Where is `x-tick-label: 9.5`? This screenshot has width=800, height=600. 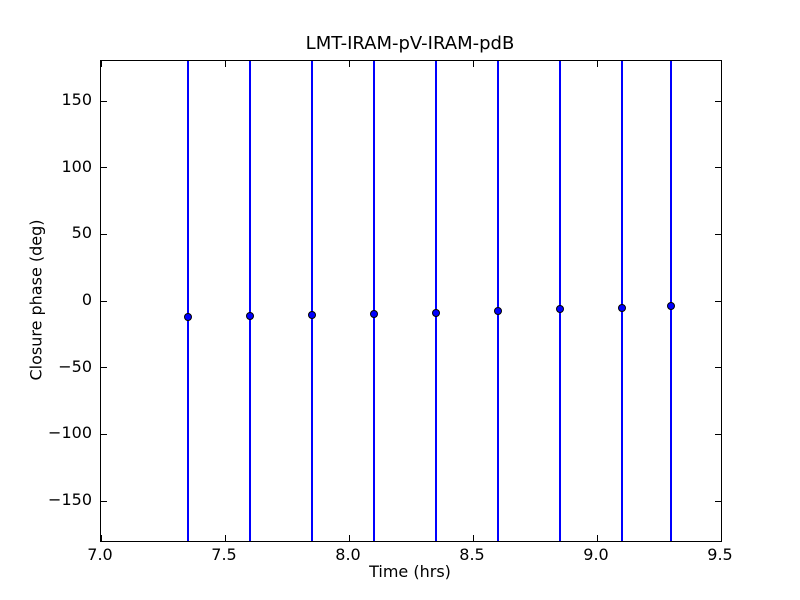 x-tick-label: 9.5 is located at coordinates (720, 554).